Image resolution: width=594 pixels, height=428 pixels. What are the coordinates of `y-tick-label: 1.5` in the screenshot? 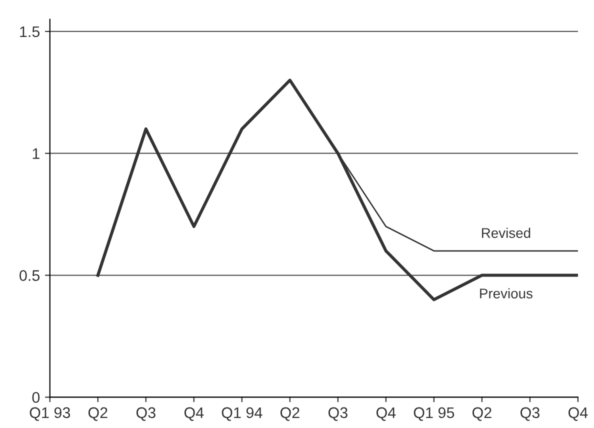 It's located at (30, 32).